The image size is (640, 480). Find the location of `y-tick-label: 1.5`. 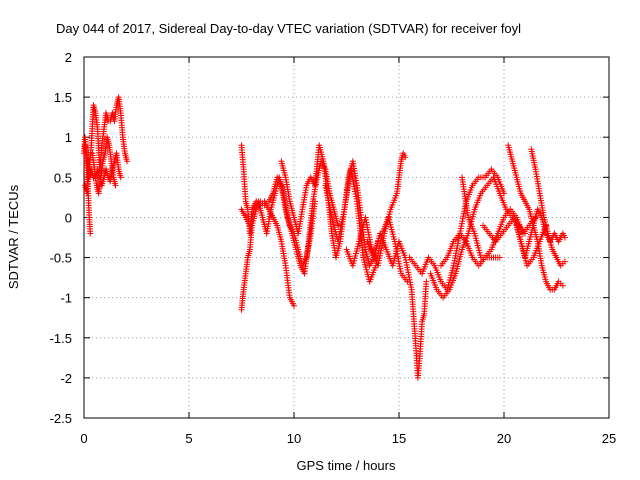

y-tick-label: 1.5 is located at coordinates (63, 97).